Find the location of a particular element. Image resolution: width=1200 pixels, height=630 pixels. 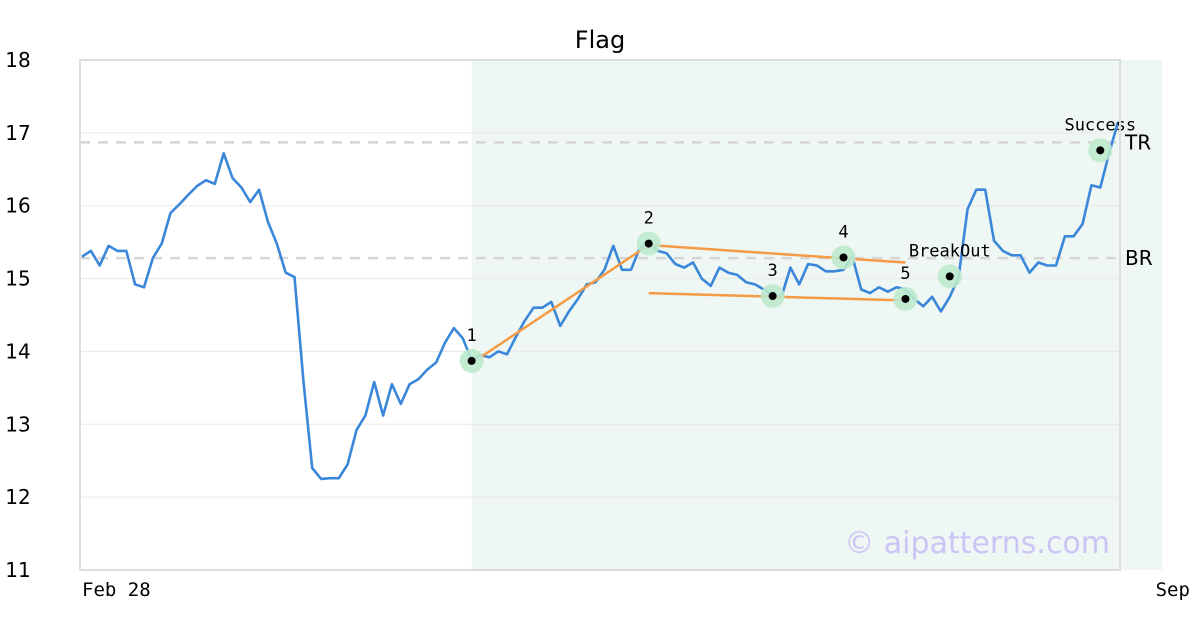

reference-label: BR is located at coordinates (1139, 258).